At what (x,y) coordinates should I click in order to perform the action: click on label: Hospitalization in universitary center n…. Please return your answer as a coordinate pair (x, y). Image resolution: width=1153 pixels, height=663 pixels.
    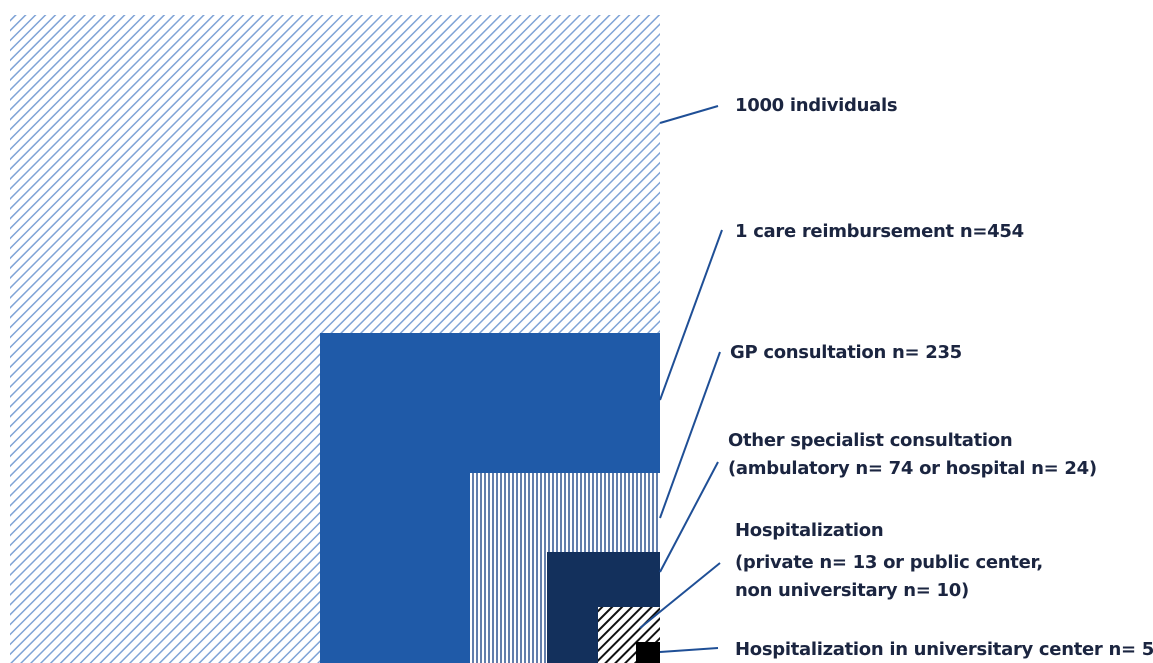
    Looking at the image, I should click on (944, 649).